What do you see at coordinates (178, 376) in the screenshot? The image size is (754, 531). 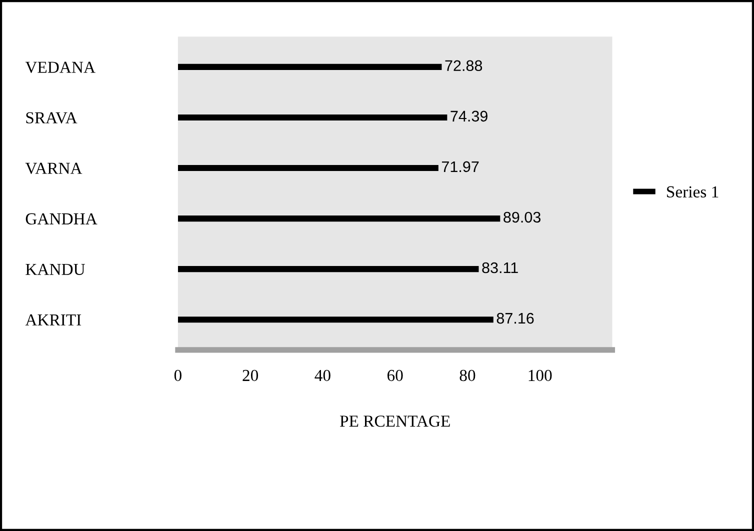 I see `x-tick-label: 0` at bounding box center [178, 376].